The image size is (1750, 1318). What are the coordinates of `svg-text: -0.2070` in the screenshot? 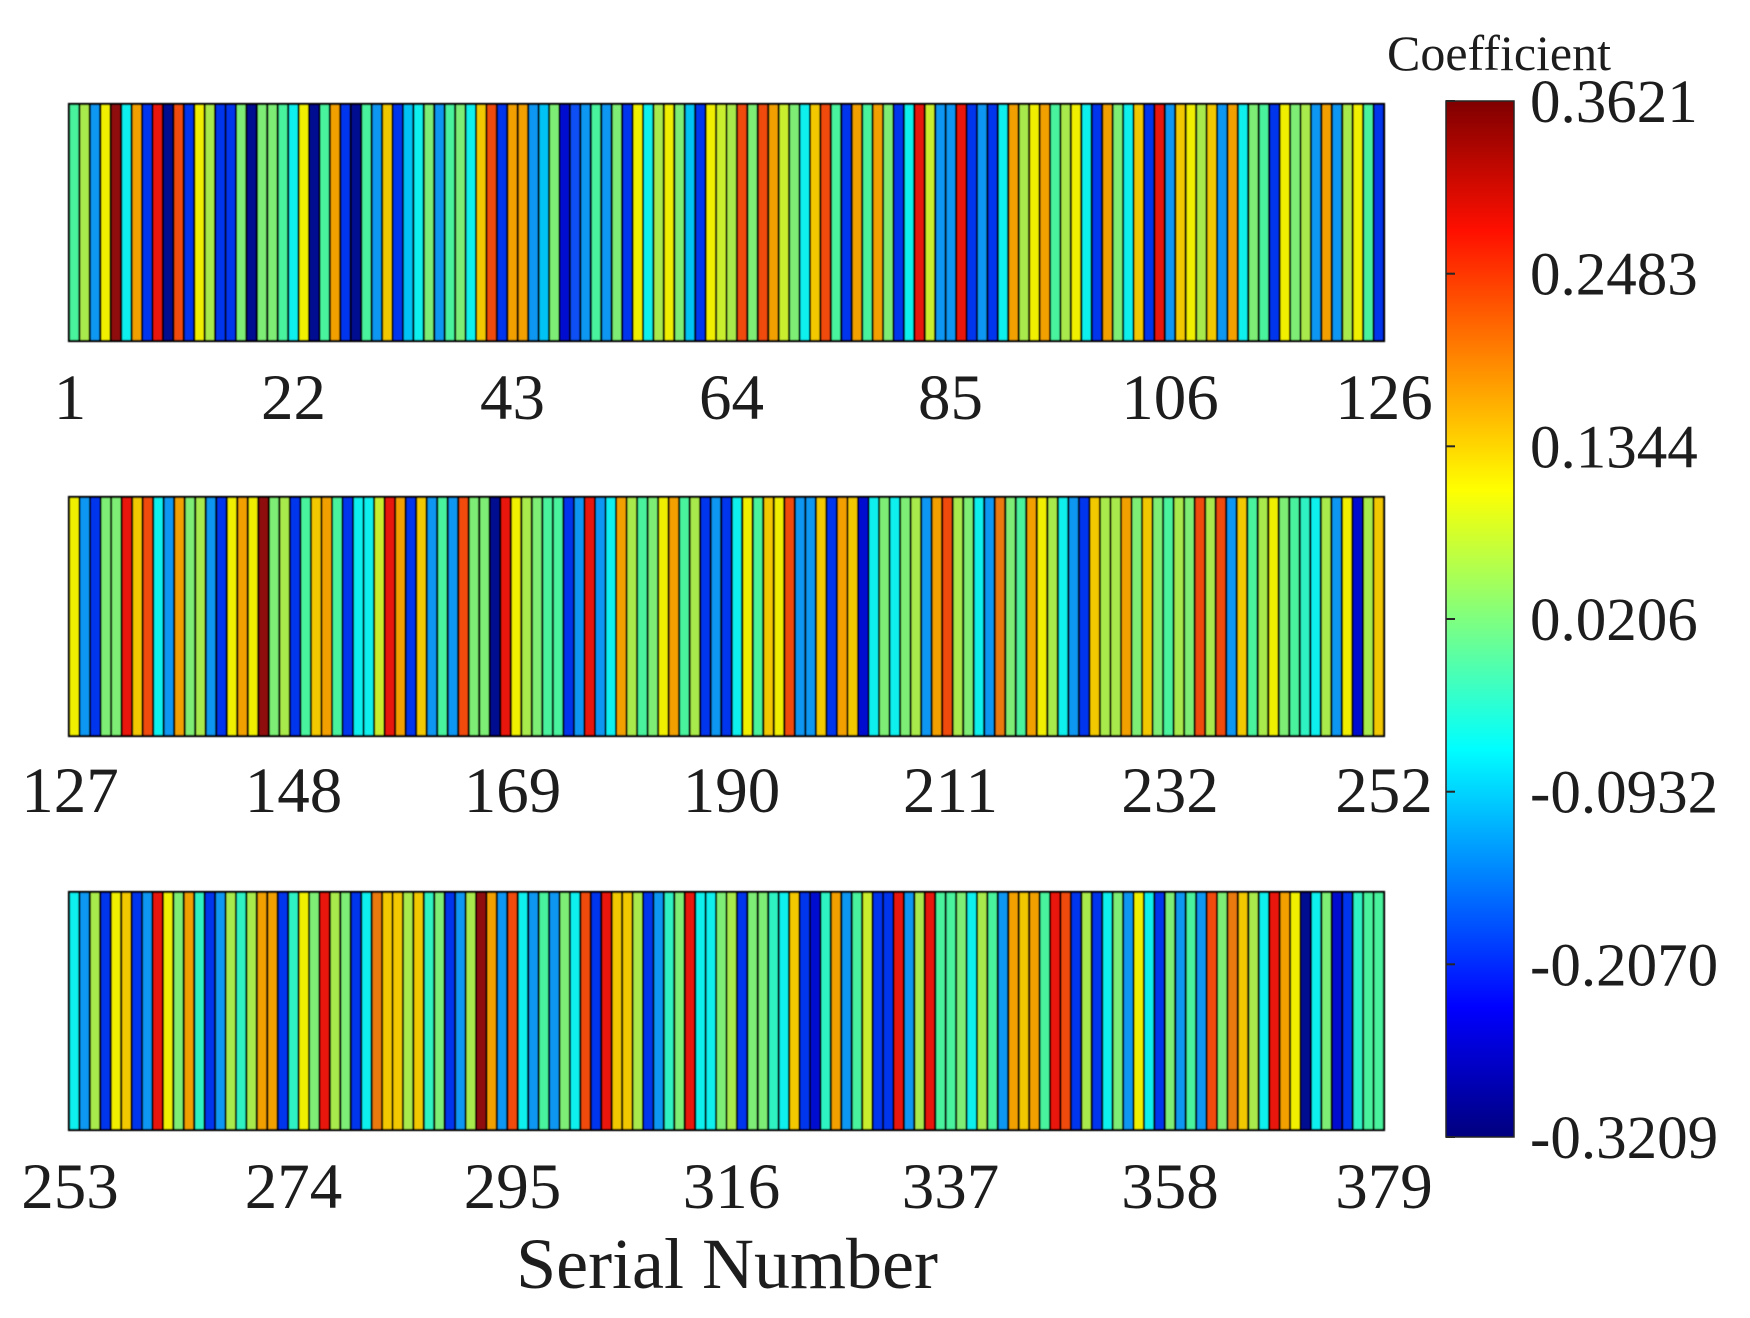 It's located at (1624, 965).